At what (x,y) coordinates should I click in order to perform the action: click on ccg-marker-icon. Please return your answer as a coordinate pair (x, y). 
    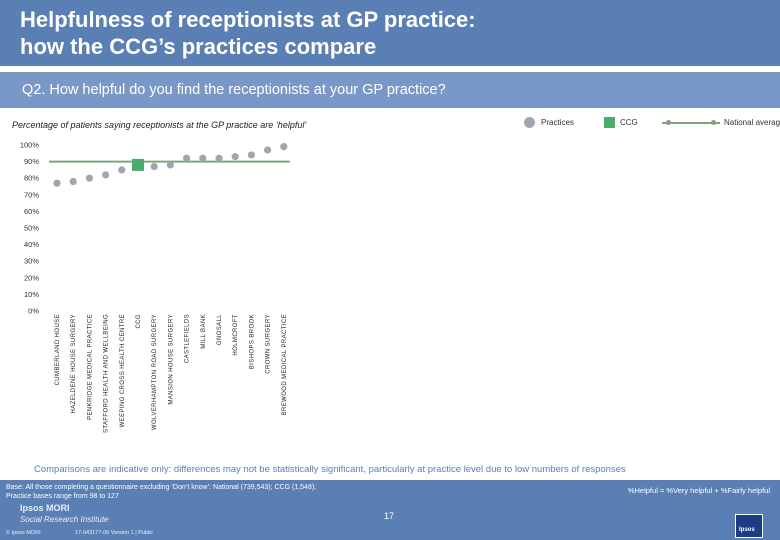
    Looking at the image, I should click on (609, 122).